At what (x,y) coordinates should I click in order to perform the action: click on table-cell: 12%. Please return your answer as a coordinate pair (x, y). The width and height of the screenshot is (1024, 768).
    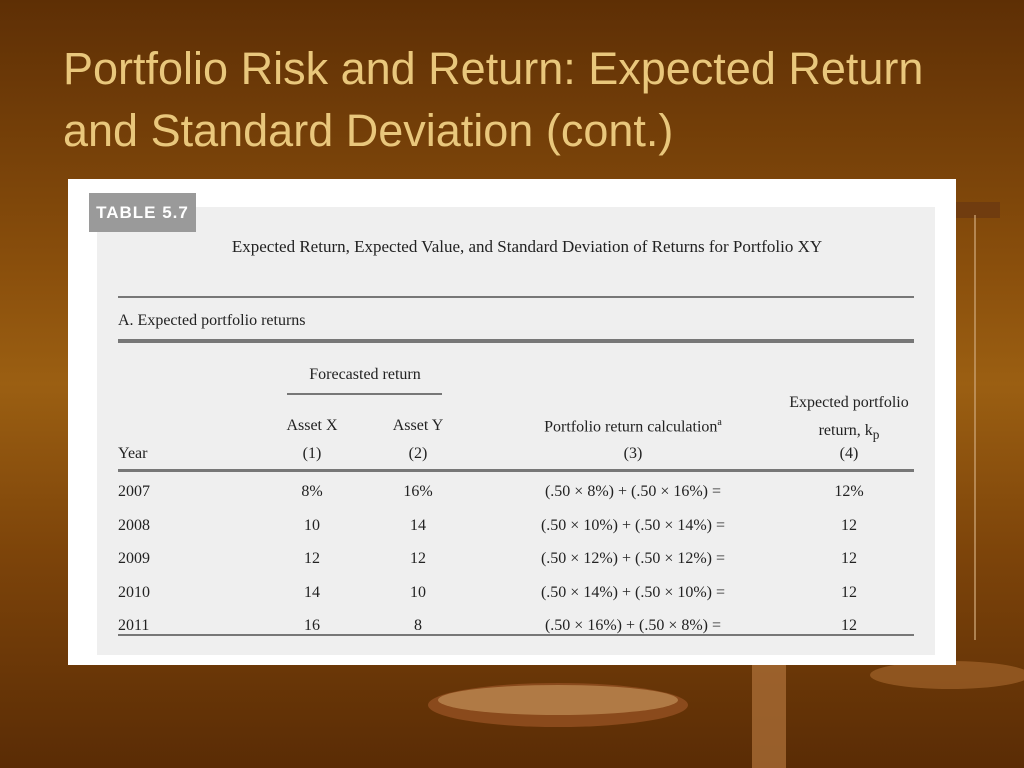
    Looking at the image, I should click on (849, 491).